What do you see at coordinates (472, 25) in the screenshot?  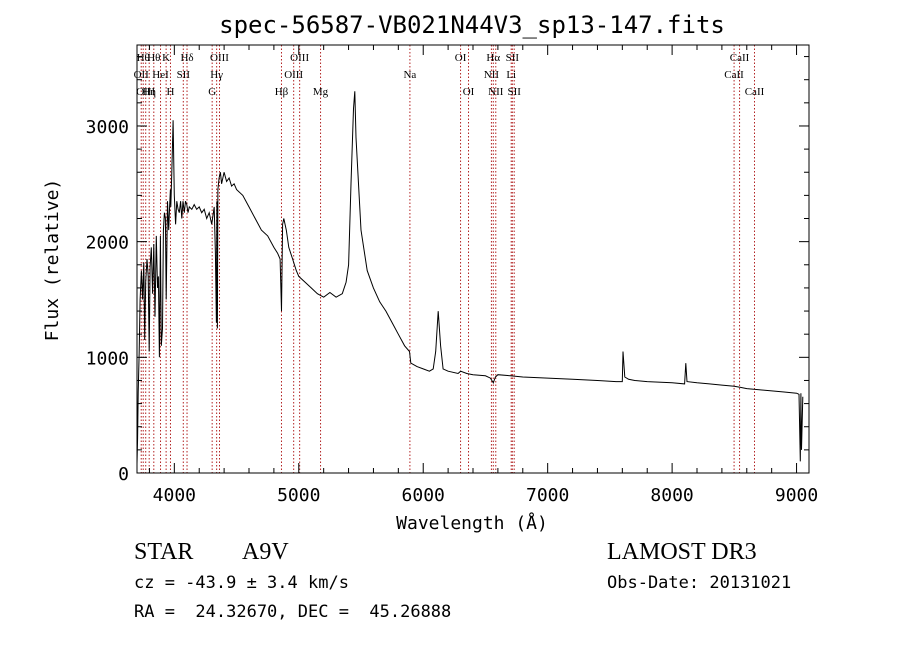 I see `chart-title: spec-56587-VB021N44V3_sp13-147.fits` at bounding box center [472, 25].